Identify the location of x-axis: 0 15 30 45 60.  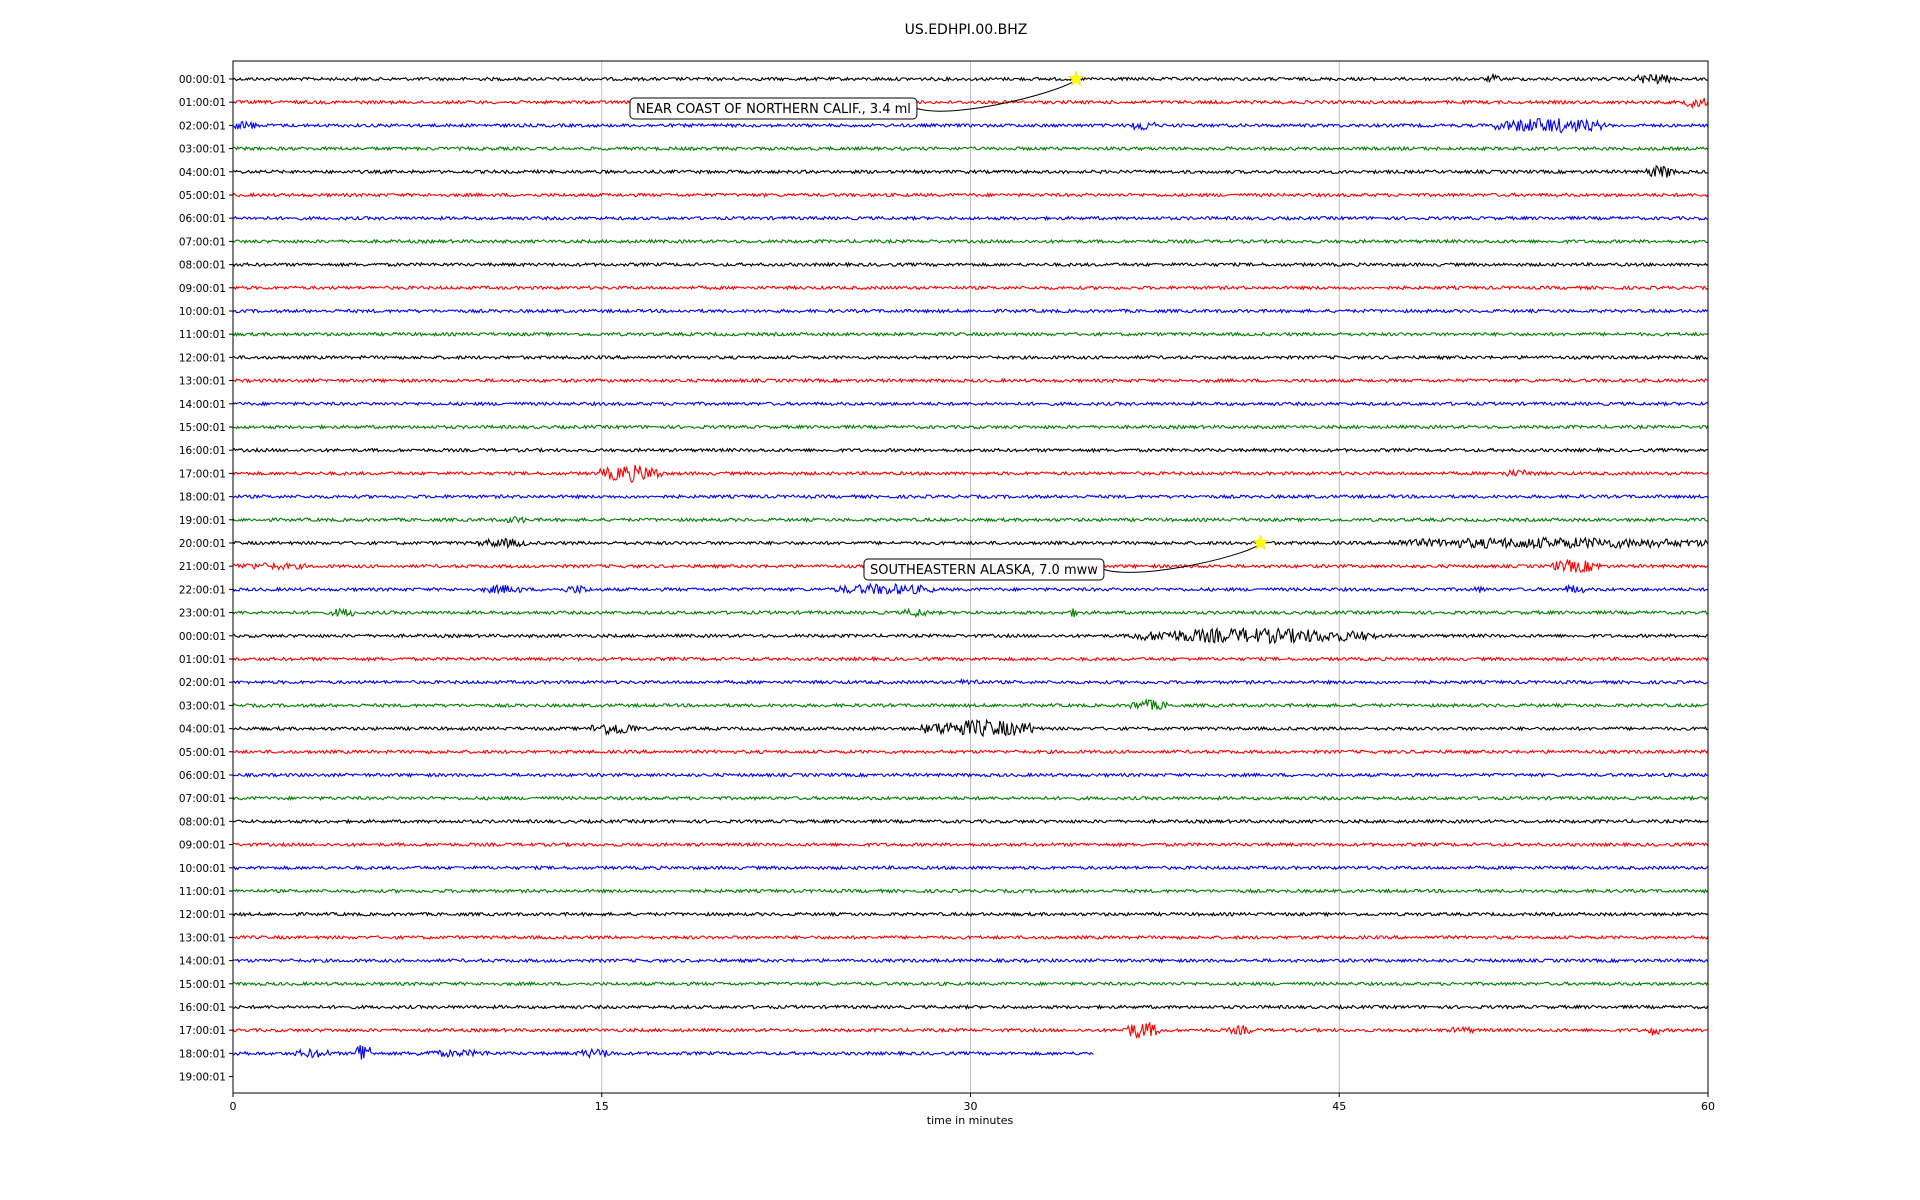
(972, 1103).